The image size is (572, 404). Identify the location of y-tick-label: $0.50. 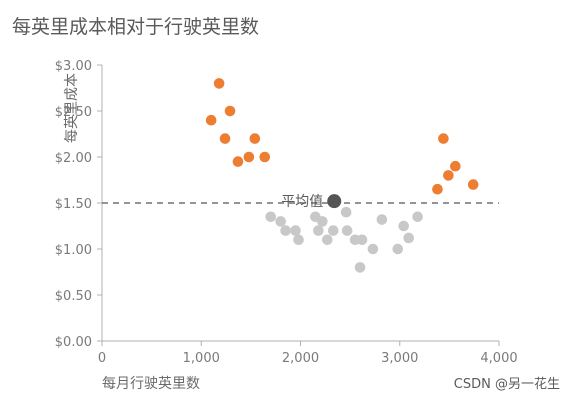
(73, 296).